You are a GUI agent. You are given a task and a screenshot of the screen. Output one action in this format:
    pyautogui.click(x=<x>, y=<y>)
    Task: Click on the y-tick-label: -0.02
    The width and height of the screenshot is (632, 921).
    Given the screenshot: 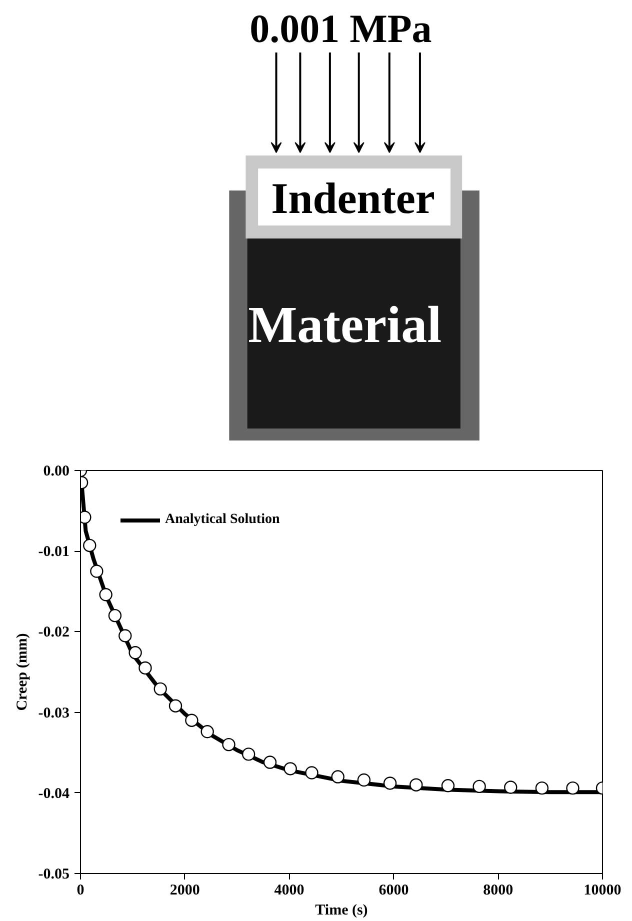 What is the action you would take?
    pyautogui.click(x=54, y=632)
    